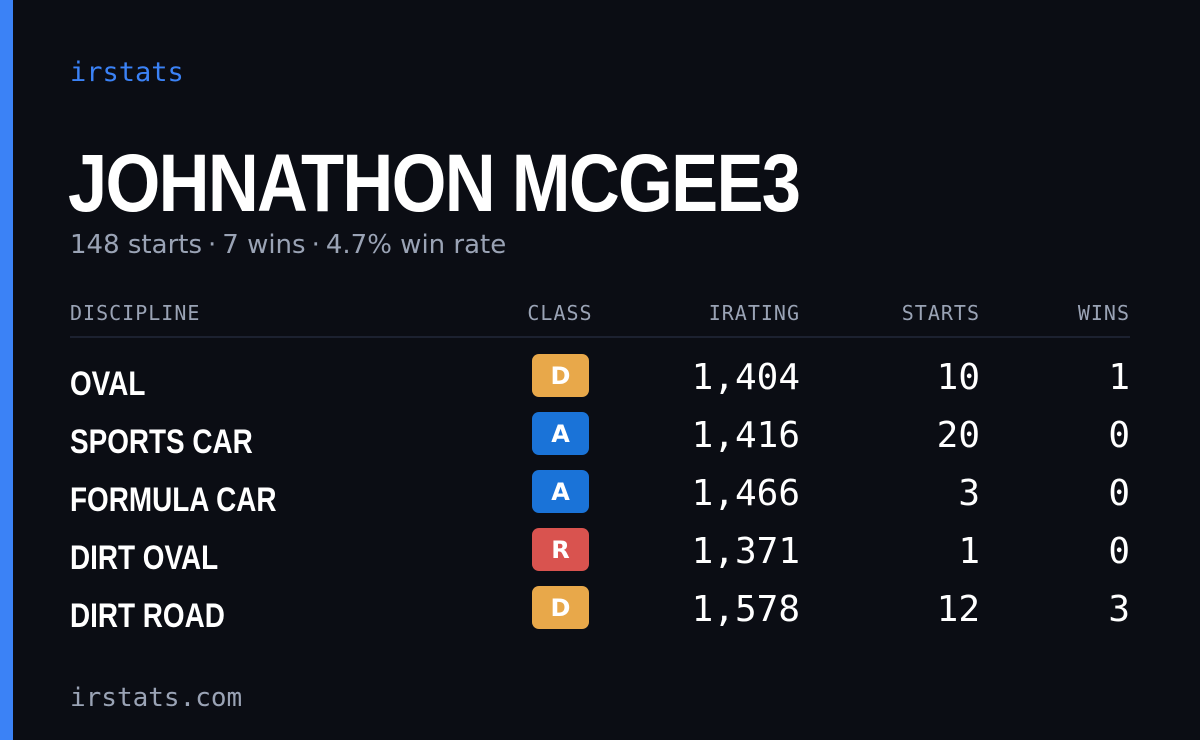 The height and width of the screenshot is (740, 1200). I want to click on irating-value: 1,371, so click(745, 551).